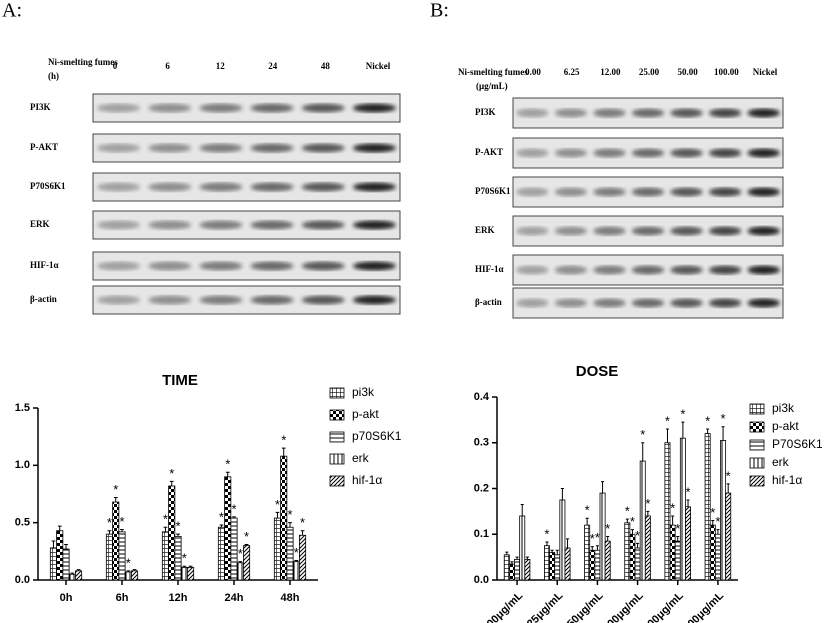 Image resolution: width=830 pixels, height=623 pixels. I want to click on legend-label: p-akt, so click(365, 414).